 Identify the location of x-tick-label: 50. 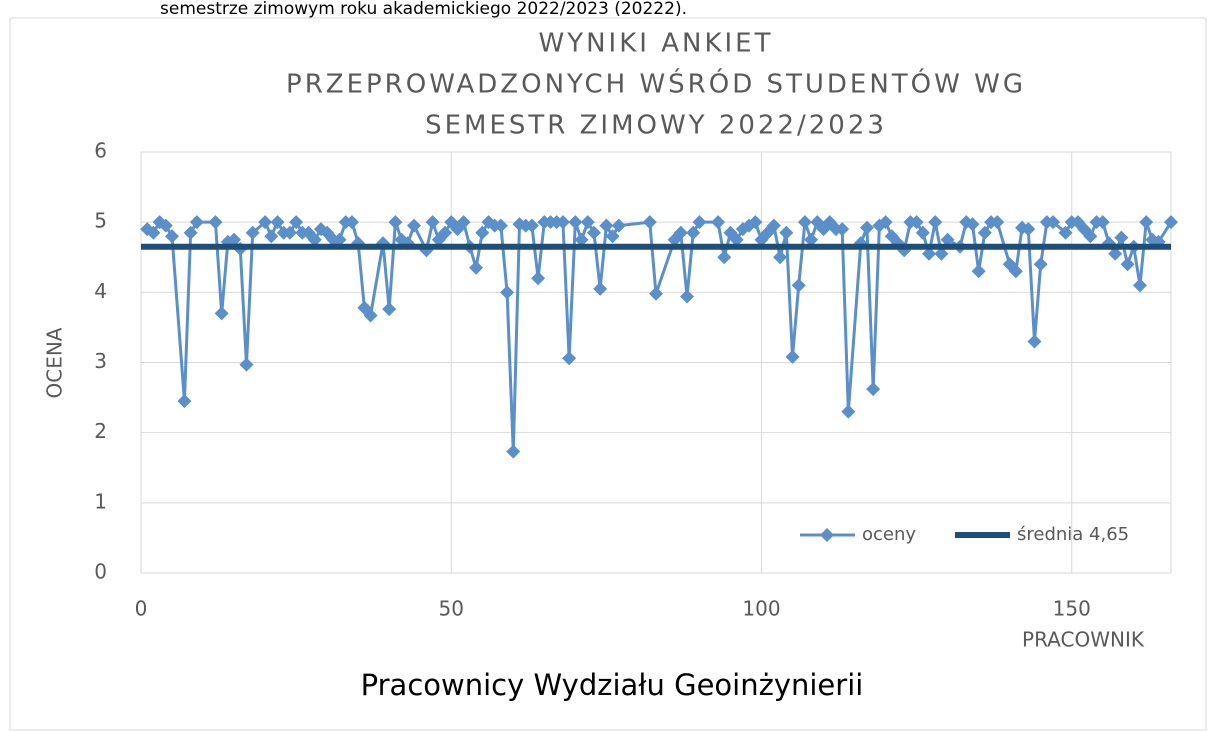
(451, 609).